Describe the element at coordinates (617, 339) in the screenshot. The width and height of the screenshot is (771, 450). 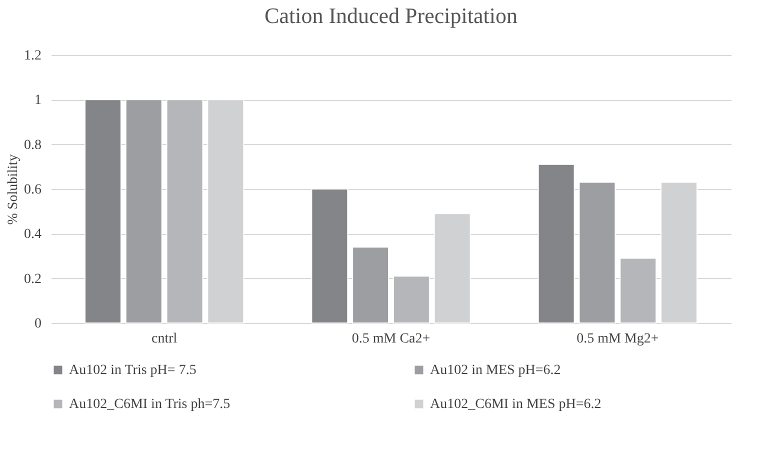
I see `x-tick-label: 0.5 mM Mg2+` at that location.